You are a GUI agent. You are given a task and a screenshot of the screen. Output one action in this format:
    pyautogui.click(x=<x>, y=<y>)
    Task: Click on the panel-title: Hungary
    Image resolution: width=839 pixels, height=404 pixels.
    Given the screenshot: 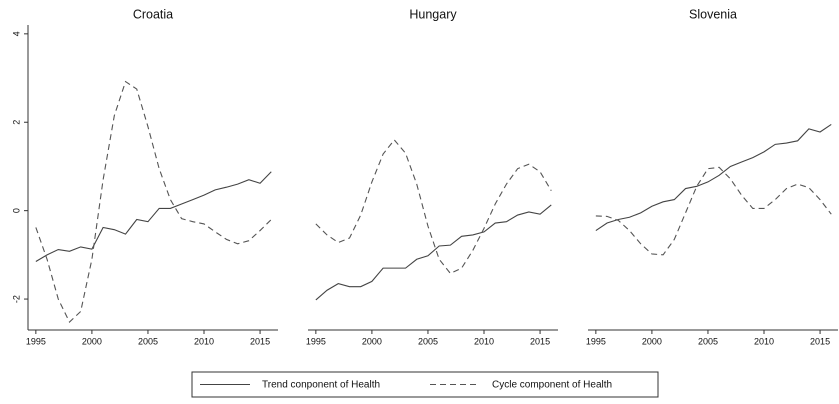 What is the action you would take?
    pyautogui.click(x=433, y=14)
    